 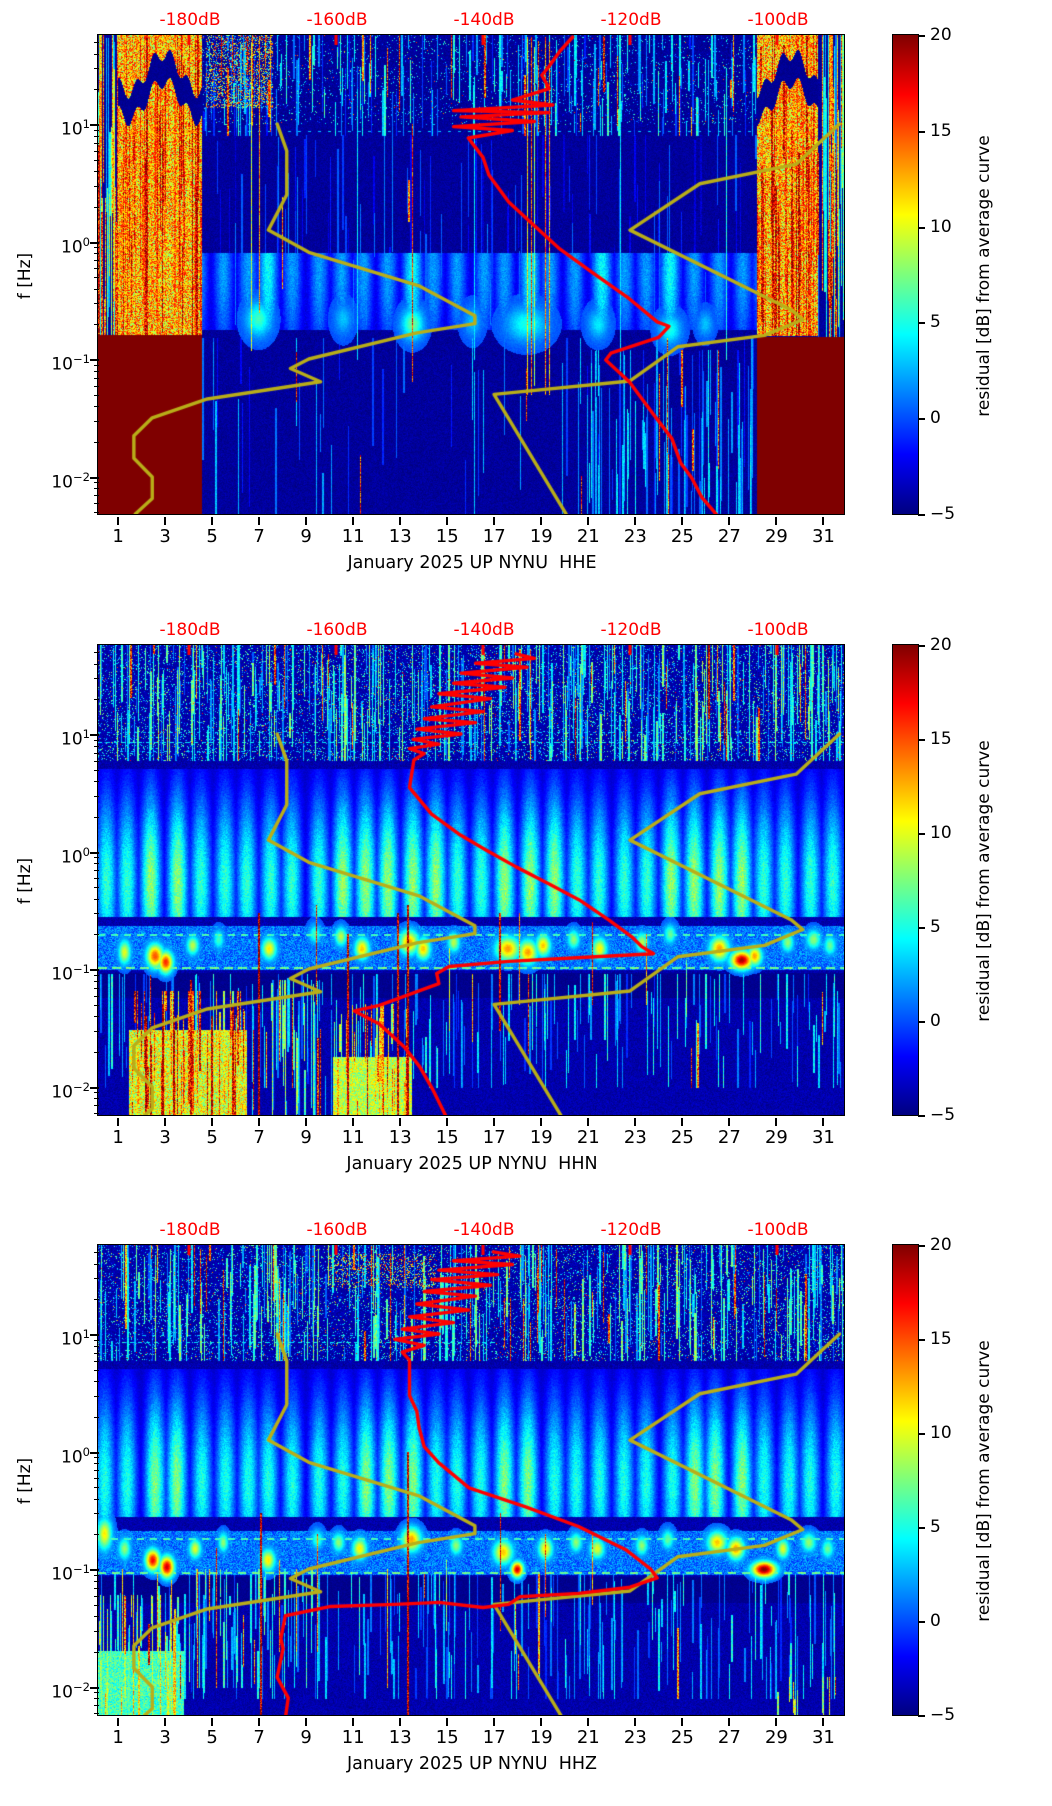 I want to click on colorbar-tick-label-hhn-3: 5, so click(x=935, y=927).